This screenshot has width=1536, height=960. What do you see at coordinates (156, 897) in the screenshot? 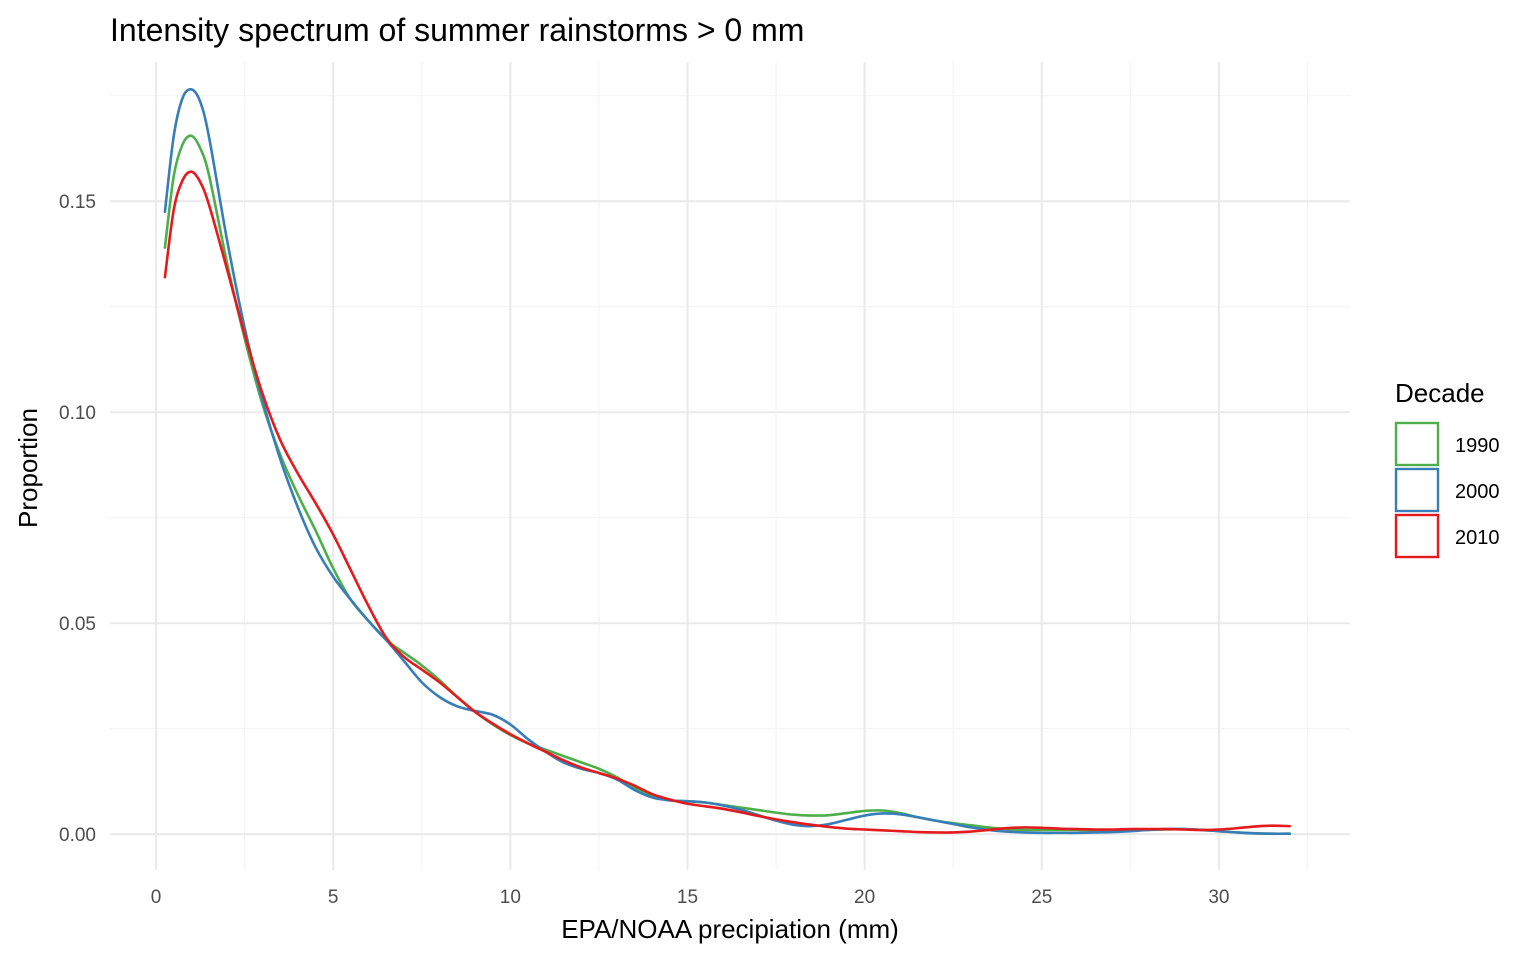
I see `x-tick-label: 0` at bounding box center [156, 897].